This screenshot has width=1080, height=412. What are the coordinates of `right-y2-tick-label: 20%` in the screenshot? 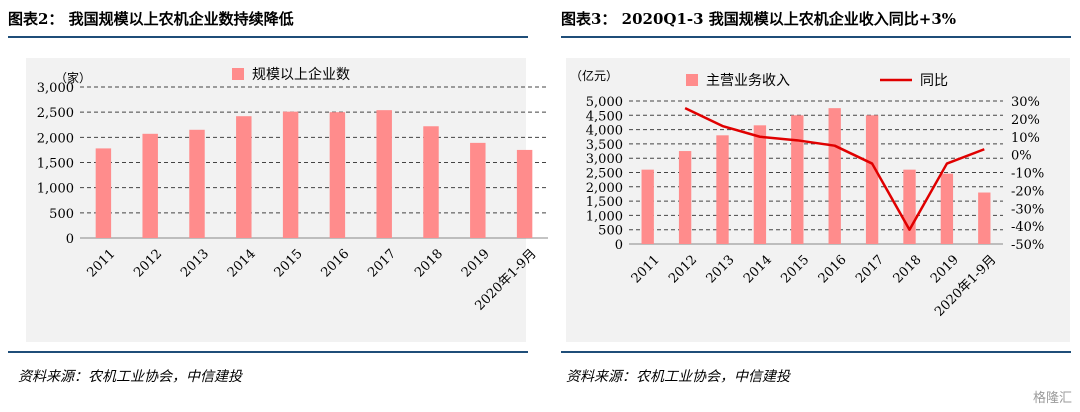 It's located at (1025, 120).